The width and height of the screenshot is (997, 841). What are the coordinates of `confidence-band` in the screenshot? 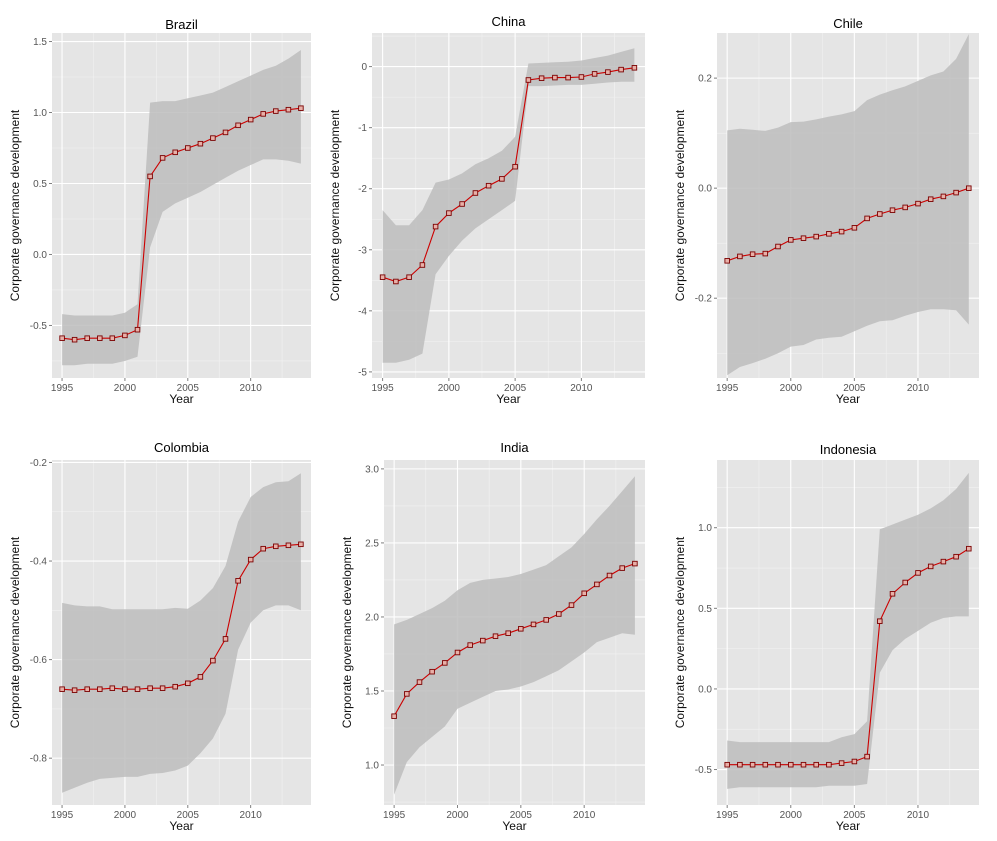 It's located at (848, 205).